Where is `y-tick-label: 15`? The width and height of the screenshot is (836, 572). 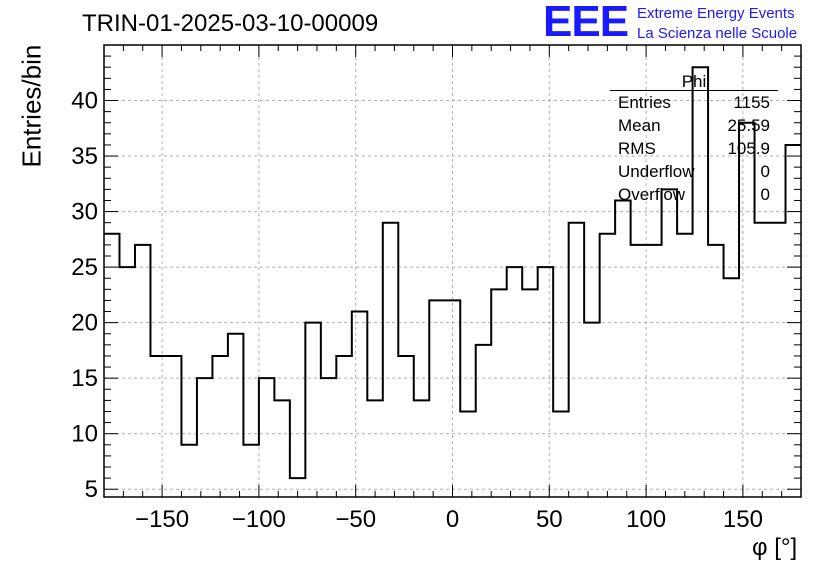 y-tick-label: 15 is located at coordinates (84, 378).